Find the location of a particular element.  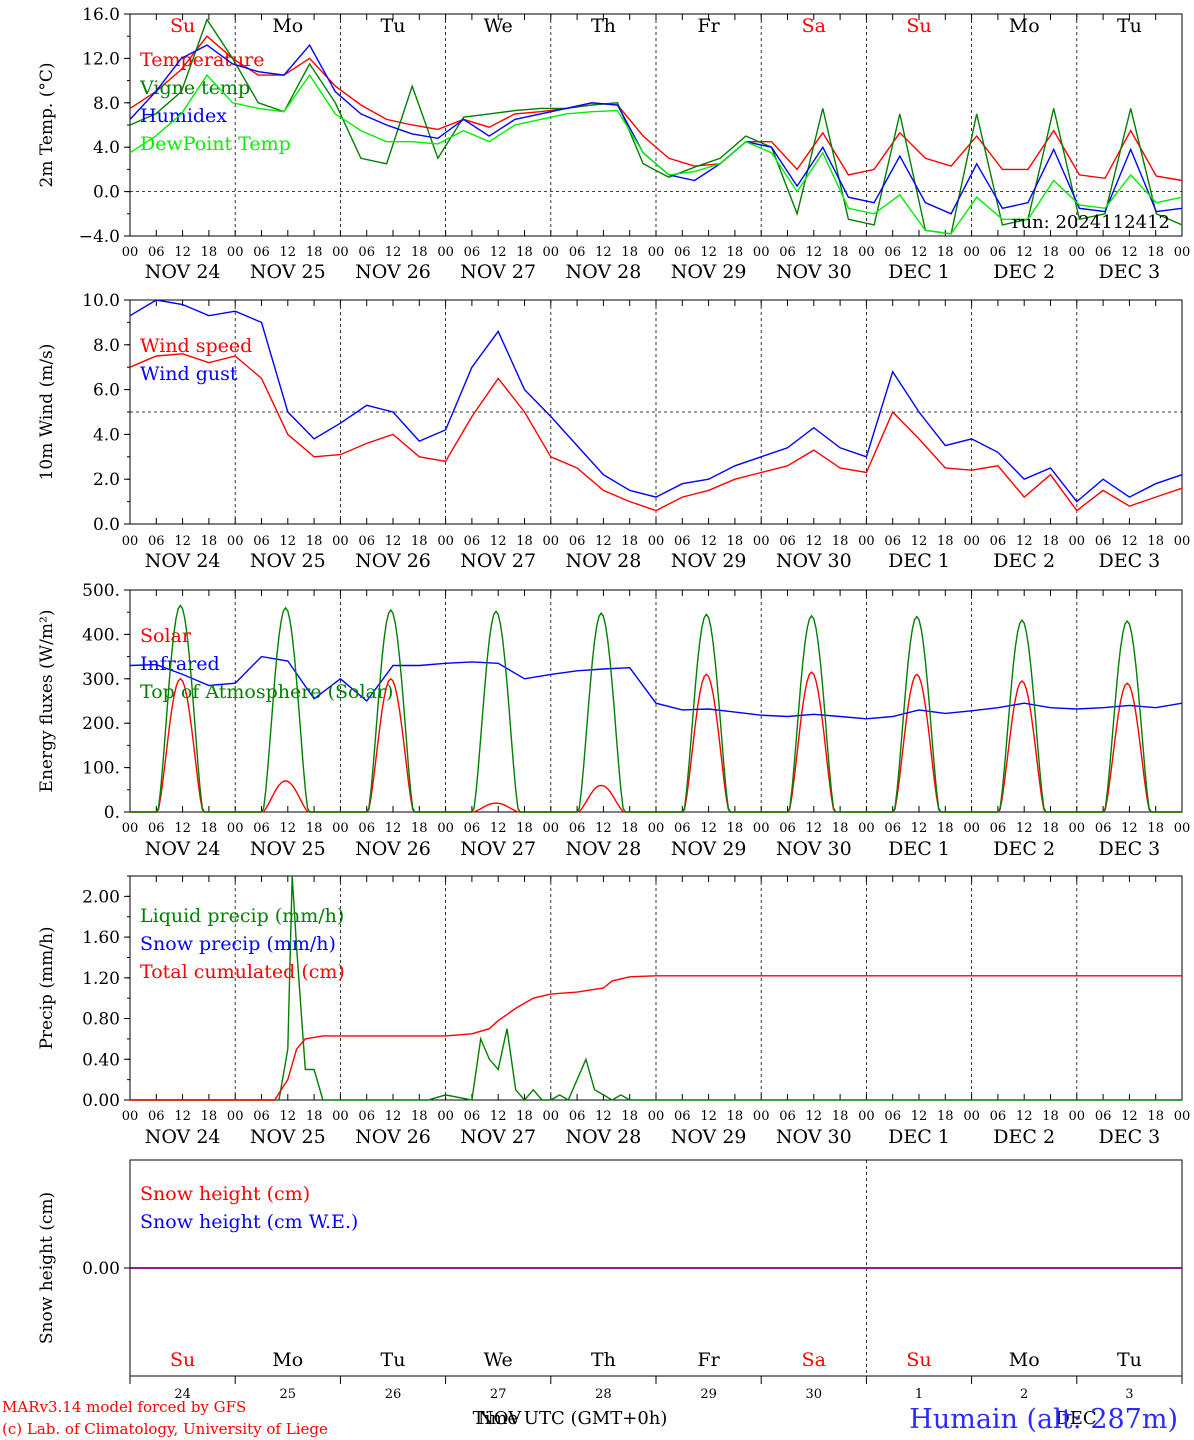

weekday-label: Th is located at coordinates (603, 26).